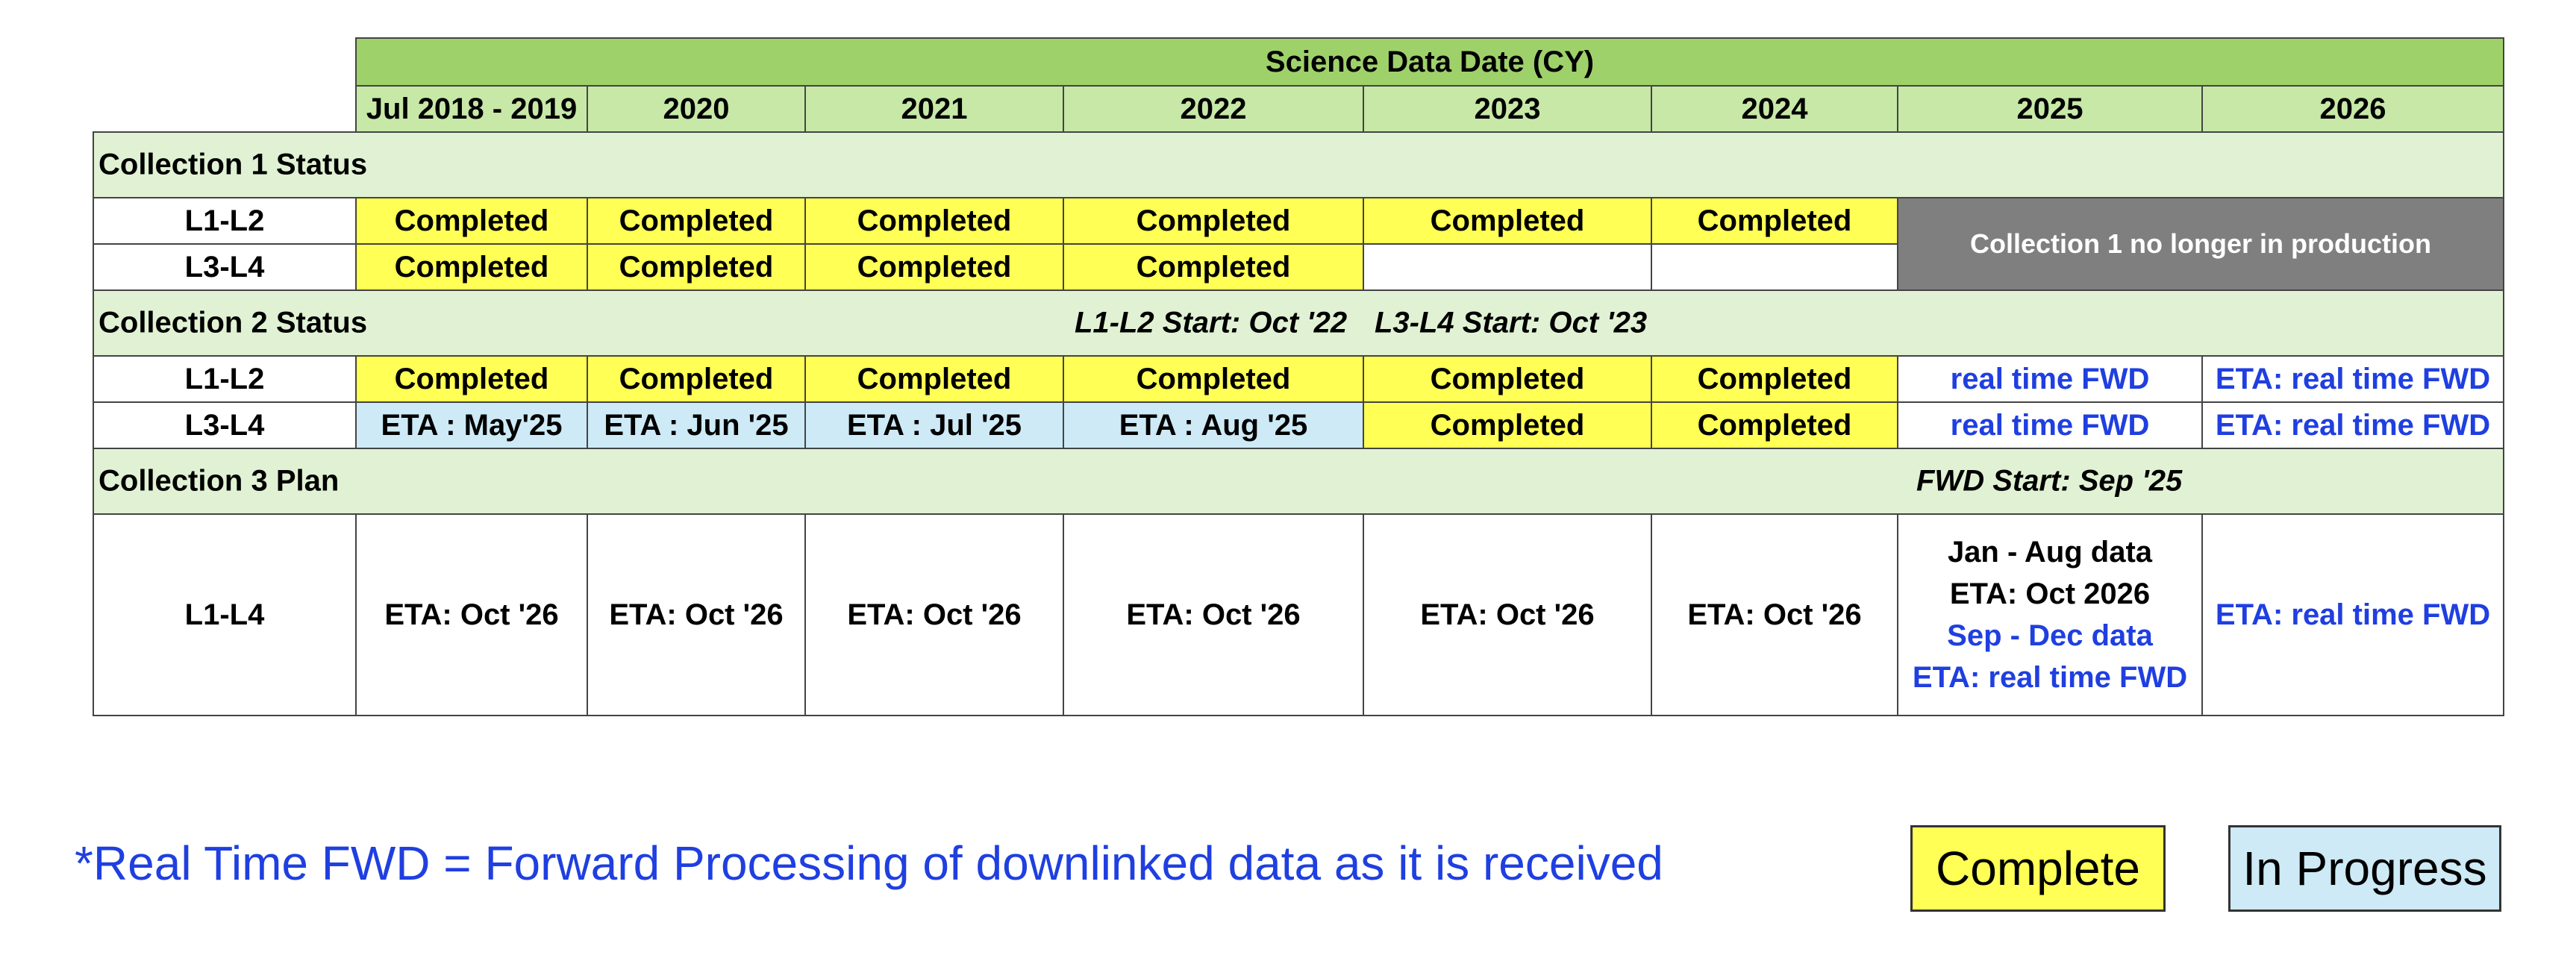 This screenshot has width=2576, height=958. What do you see at coordinates (1213, 109) in the screenshot?
I see `year-header: 2022` at bounding box center [1213, 109].